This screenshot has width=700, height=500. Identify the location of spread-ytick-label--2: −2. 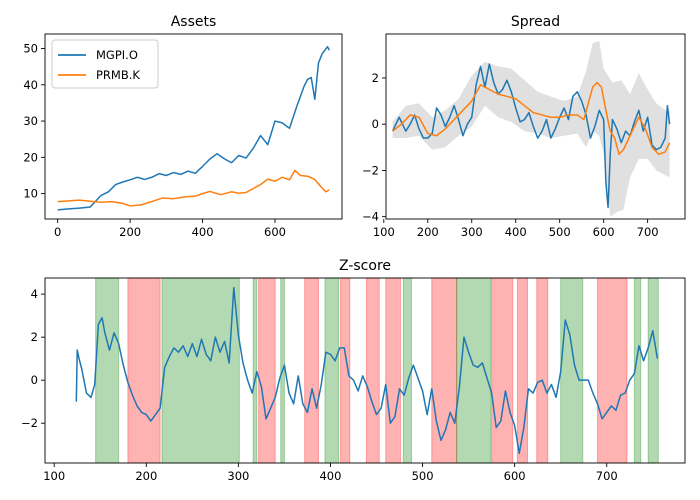
(370, 170).